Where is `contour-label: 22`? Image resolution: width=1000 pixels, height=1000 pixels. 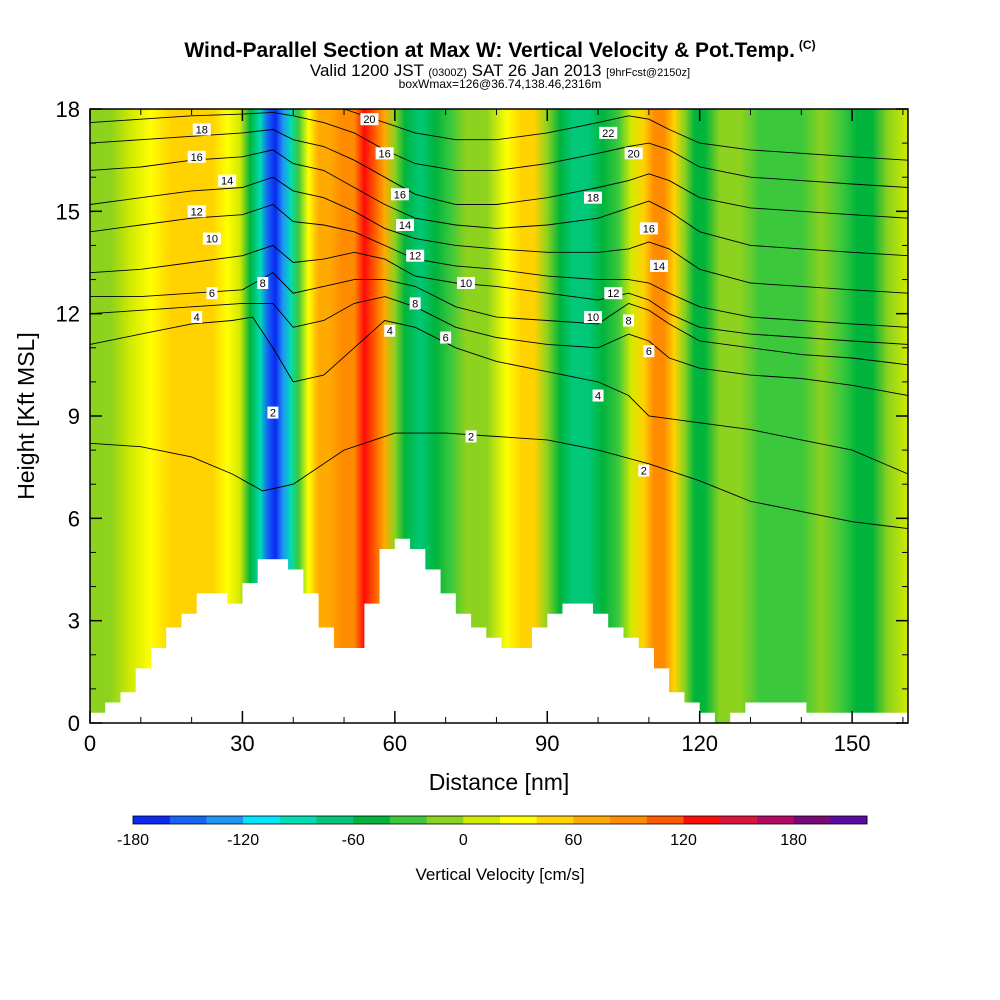 contour-label: 22 is located at coordinates (608, 133).